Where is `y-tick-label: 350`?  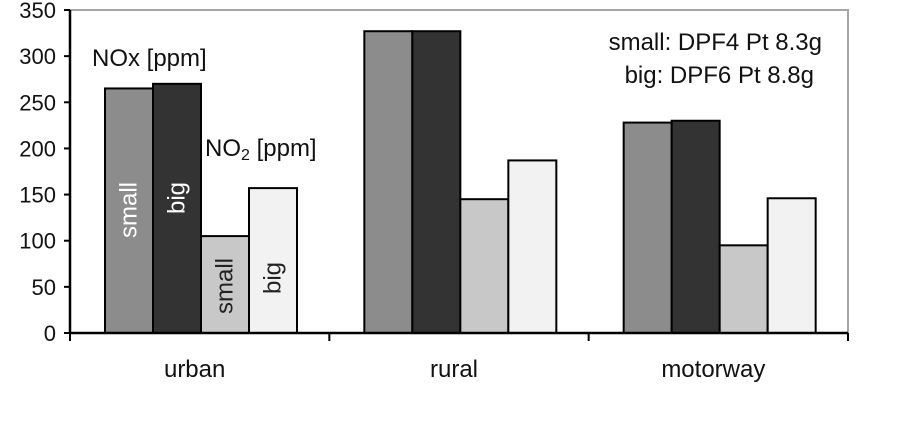
y-tick-label: 350 is located at coordinates (37, 11).